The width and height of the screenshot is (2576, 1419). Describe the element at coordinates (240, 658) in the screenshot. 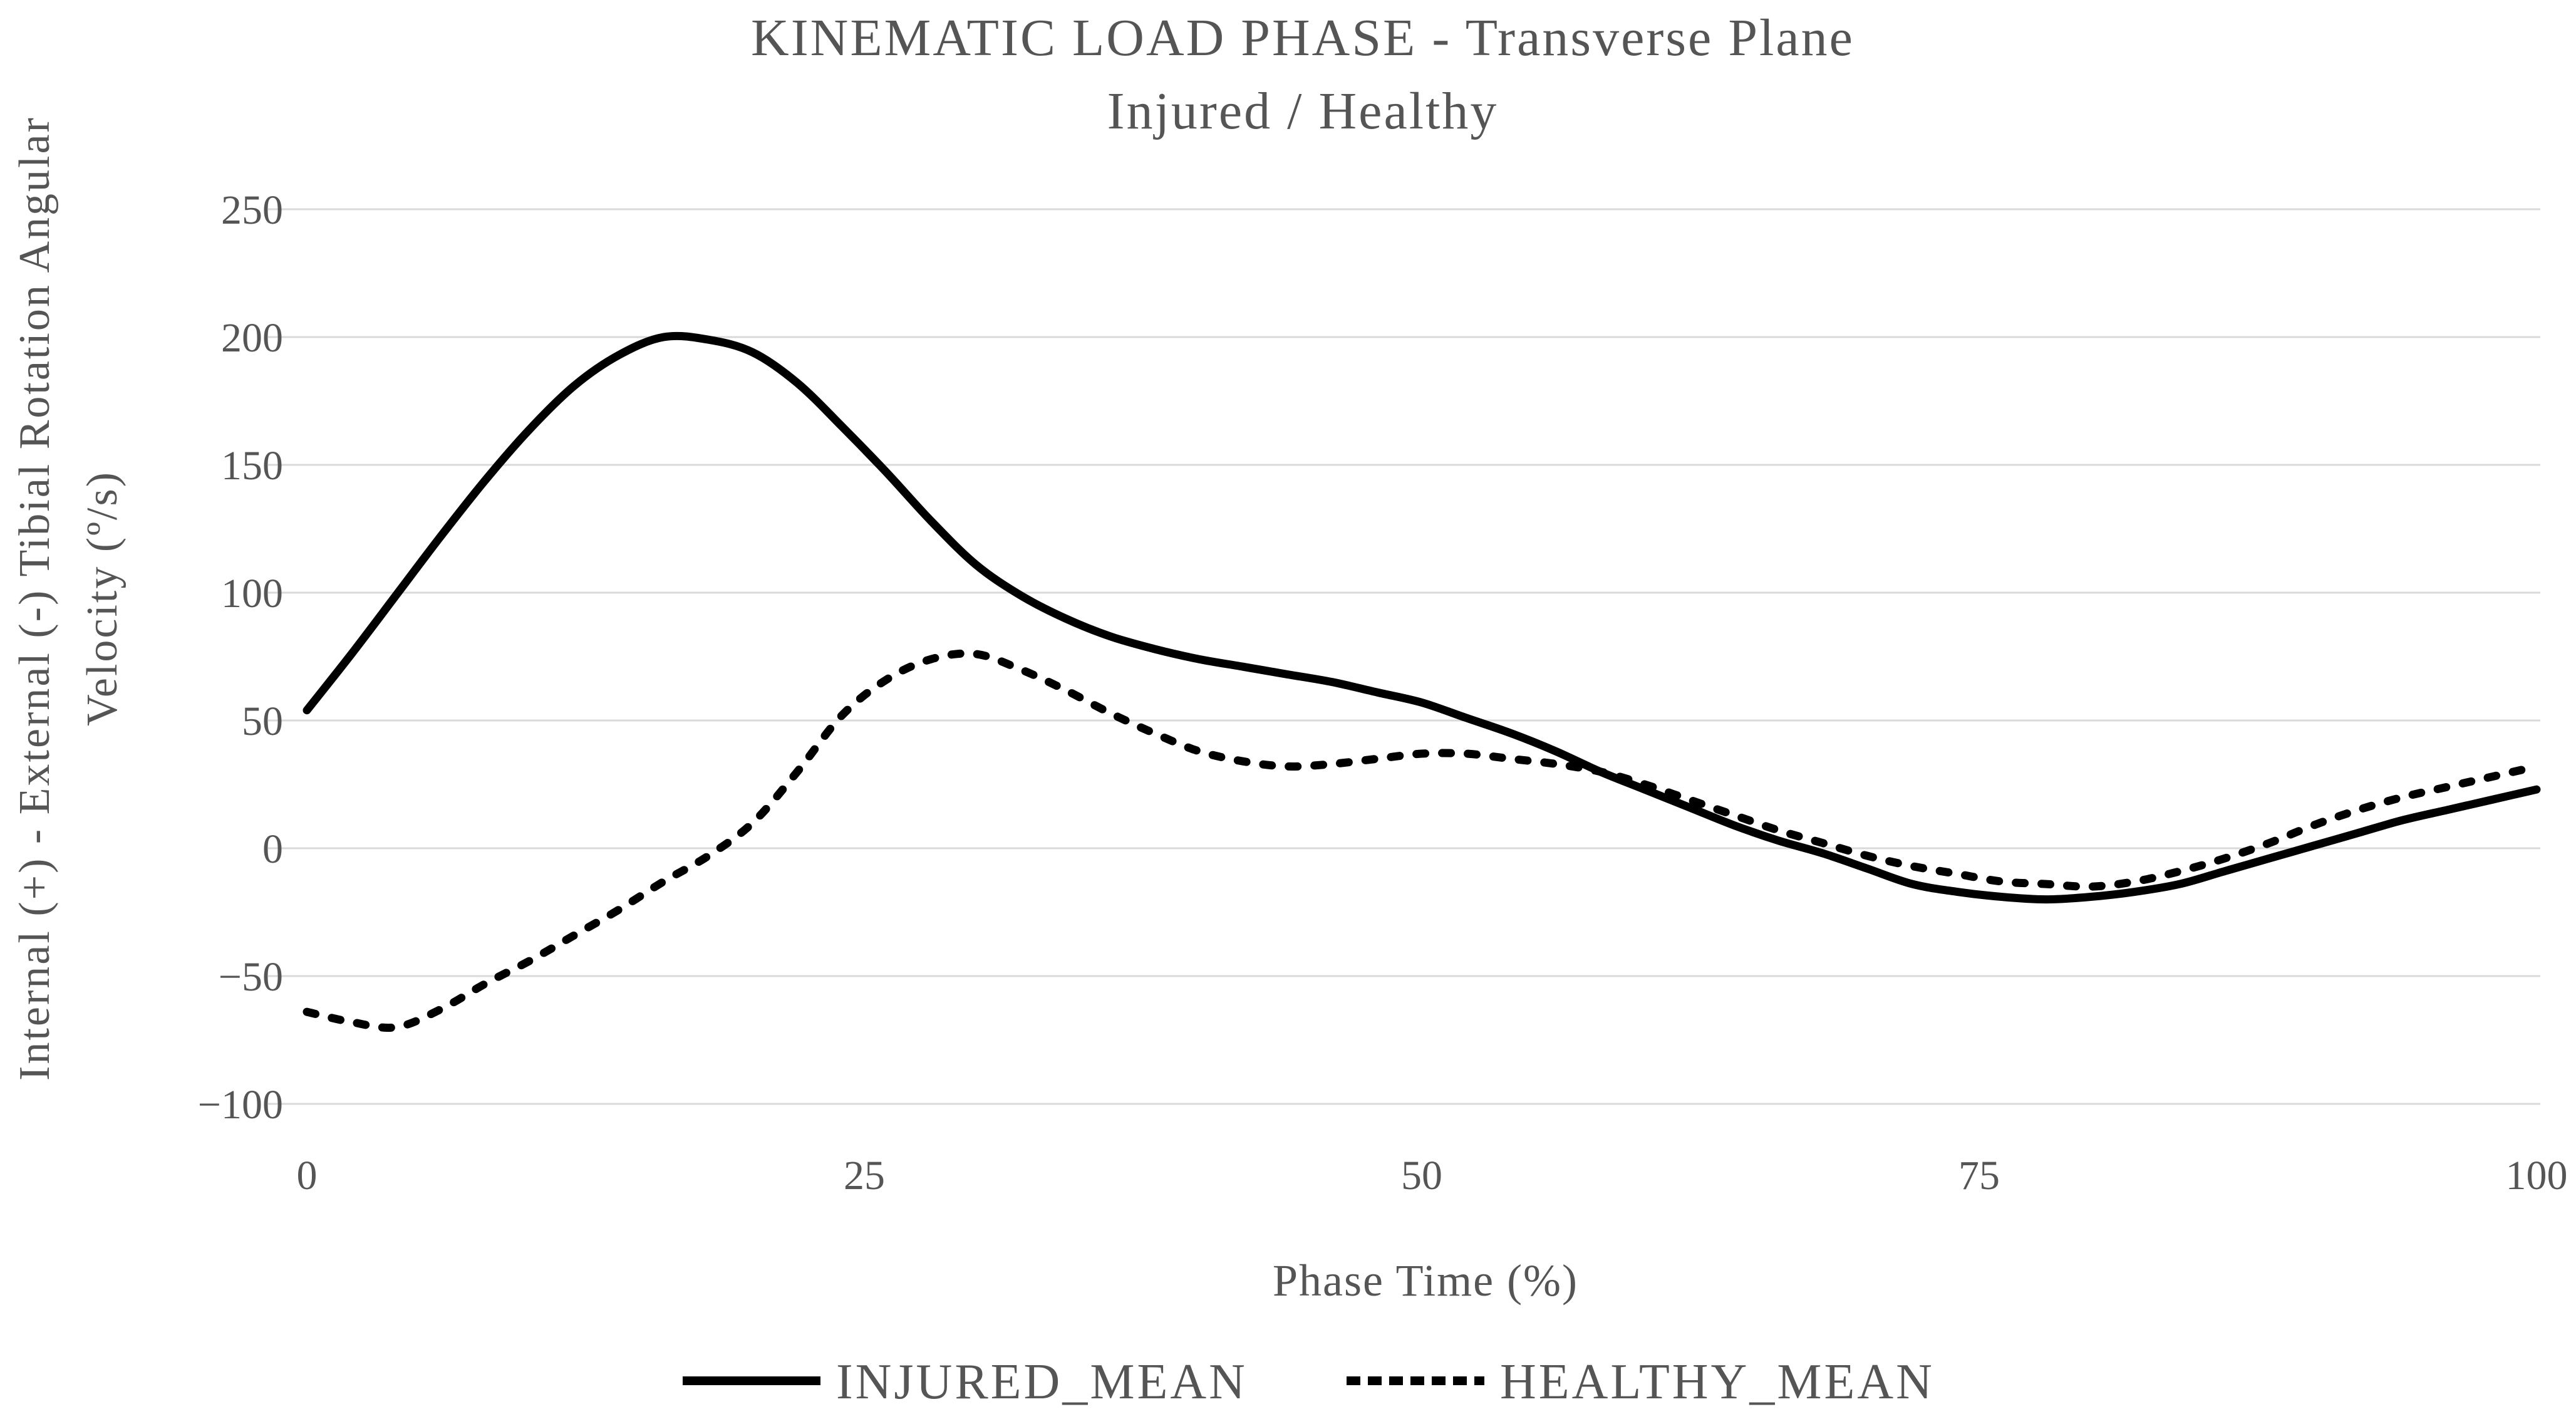

I see `y-axis-tick-labels: 250 200 150 100 50 0 −50 −100` at that location.